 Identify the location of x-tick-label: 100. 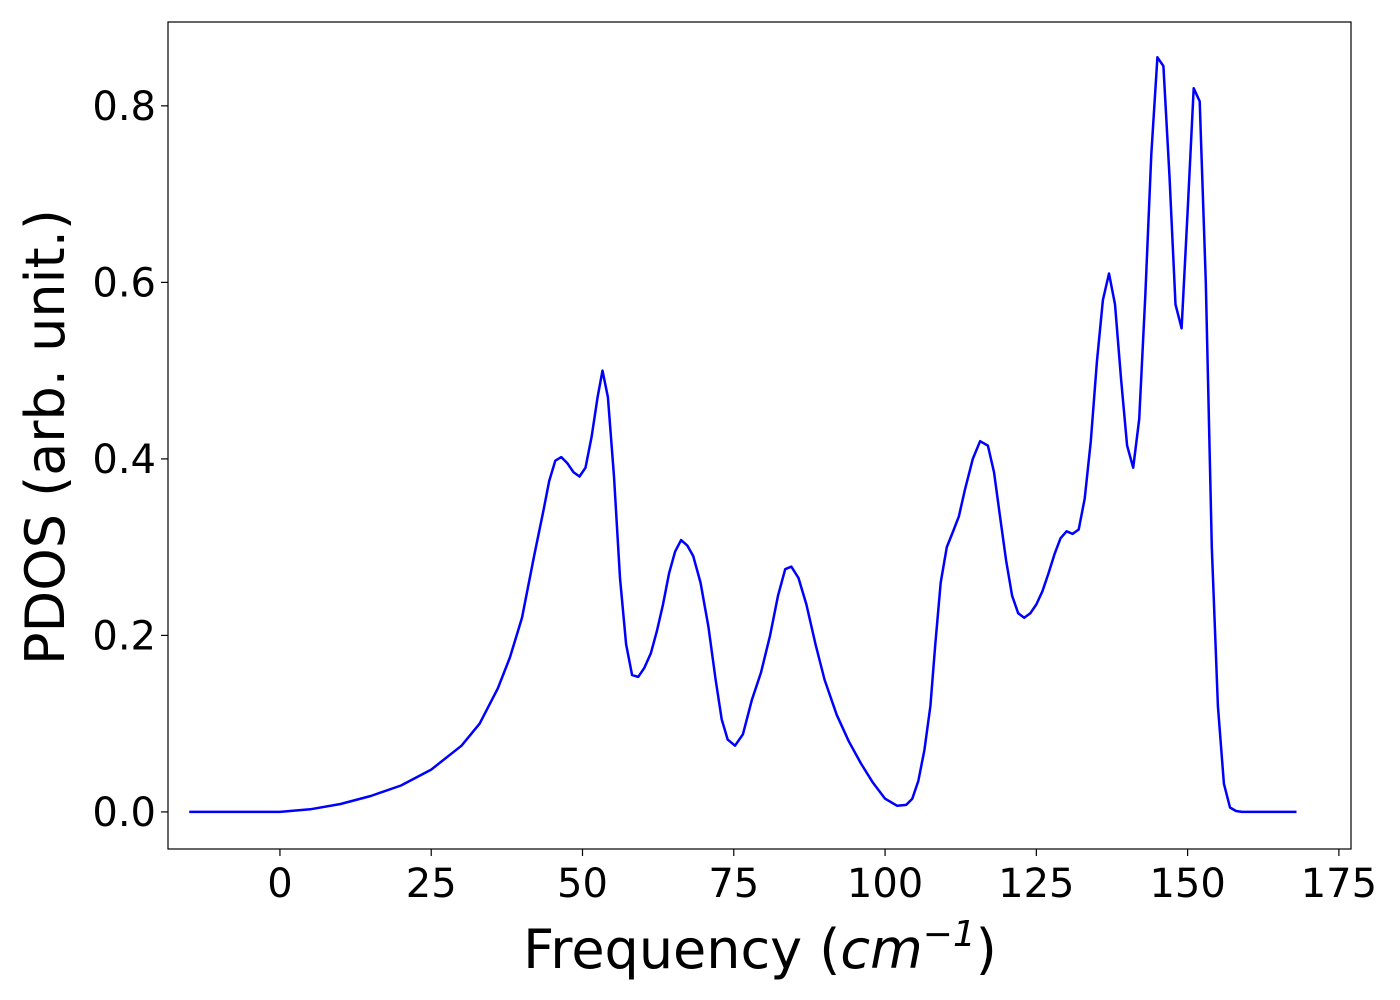
(885, 884).